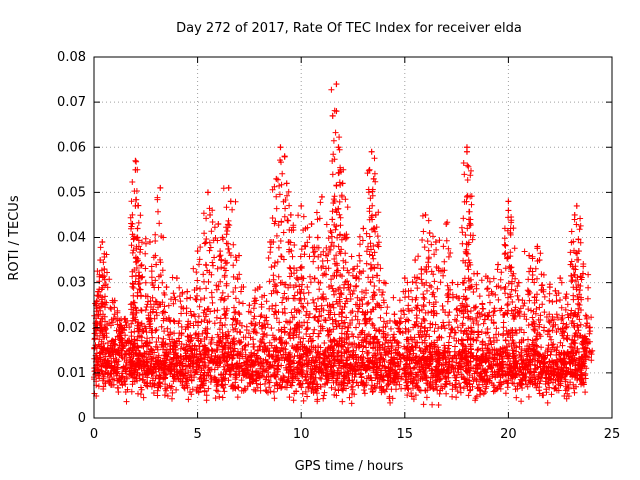  I want to click on x-tick-label: 20, so click(508, 434).